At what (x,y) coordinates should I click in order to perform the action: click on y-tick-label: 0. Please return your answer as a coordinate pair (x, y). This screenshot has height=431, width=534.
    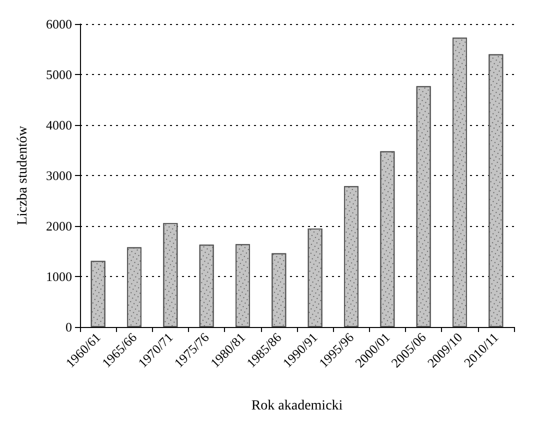
    Looking at the image, I should click on (69, 327).